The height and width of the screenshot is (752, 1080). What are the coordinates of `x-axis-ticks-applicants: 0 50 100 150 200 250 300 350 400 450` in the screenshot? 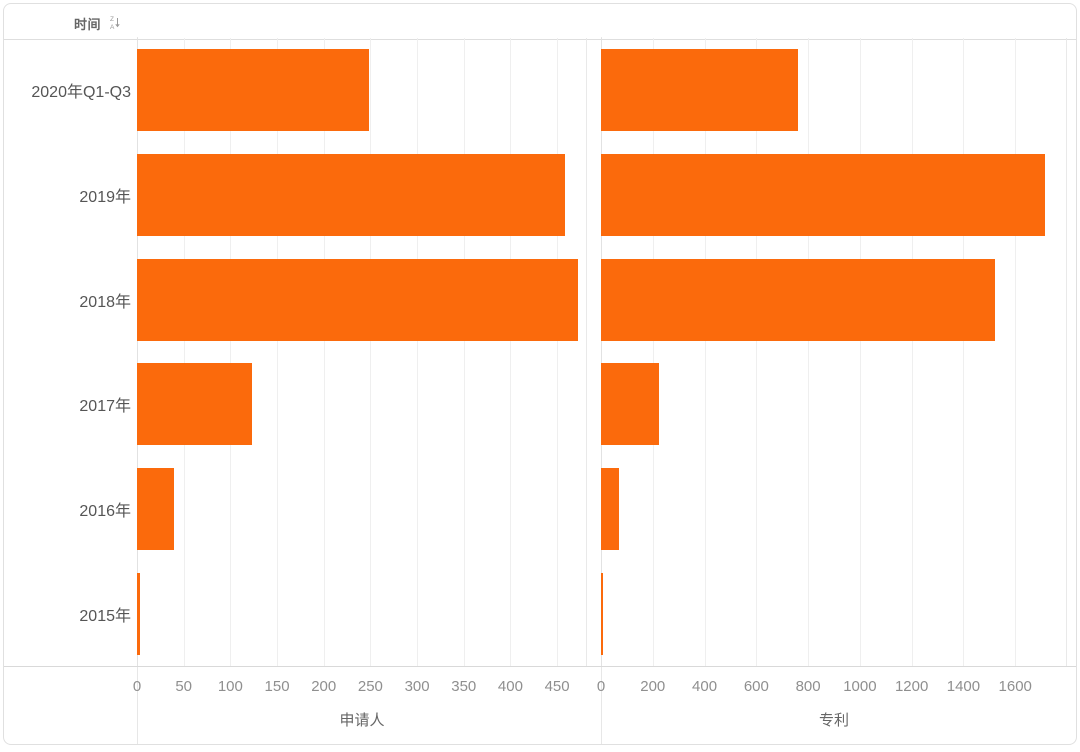 It's located at (360, 687).